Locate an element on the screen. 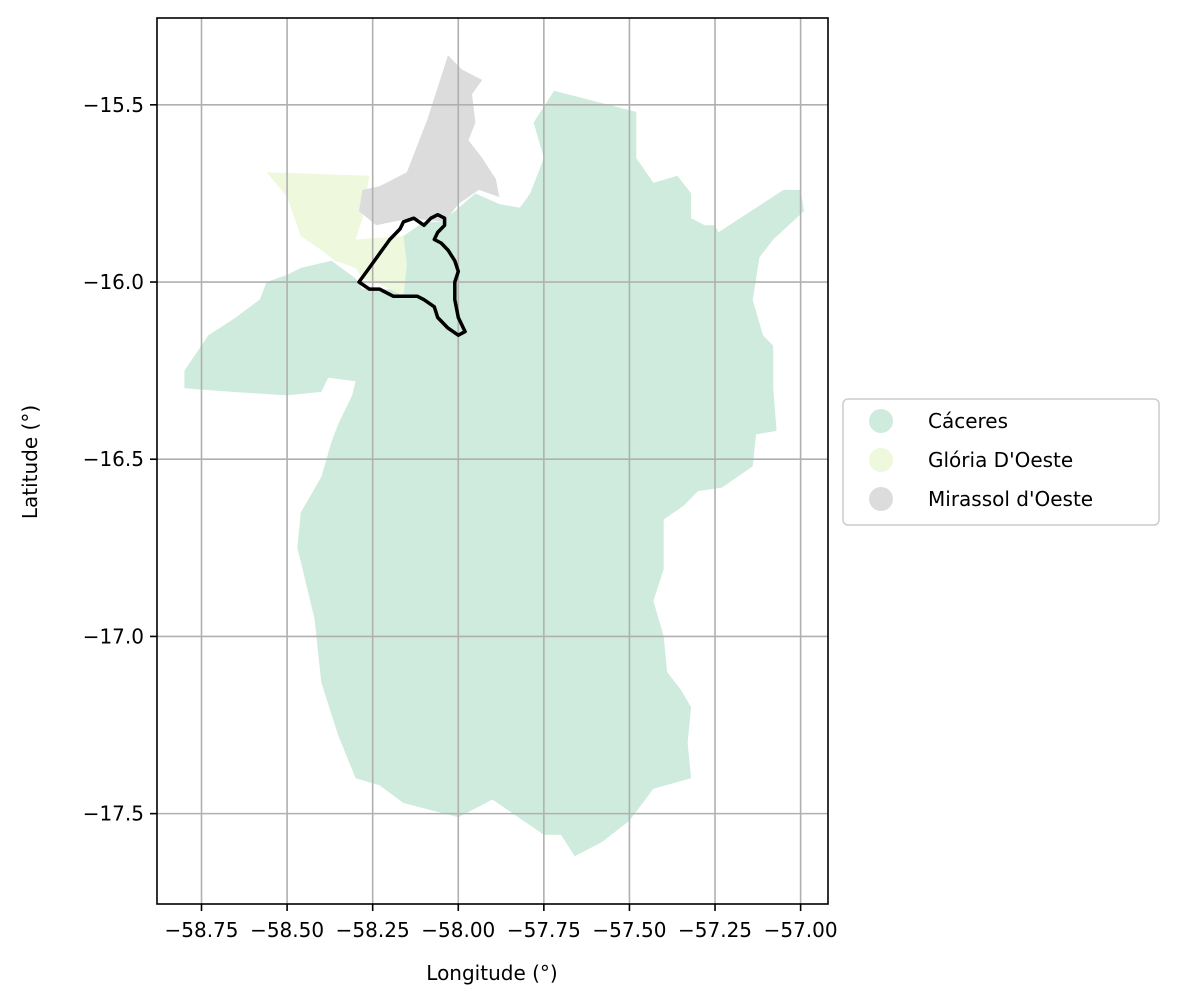 The image size is (1178, 1006). x-tick-label: −57.25 is located at coordinates (715, 930).